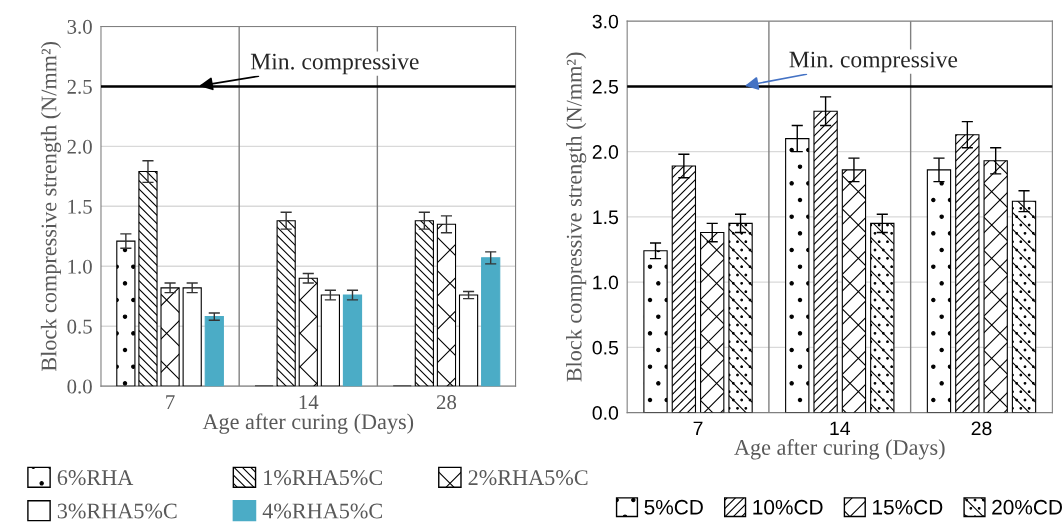 This screenshot has width=1063, height=529. I want to click on legend-label: 5%CD, so click(673, 507).